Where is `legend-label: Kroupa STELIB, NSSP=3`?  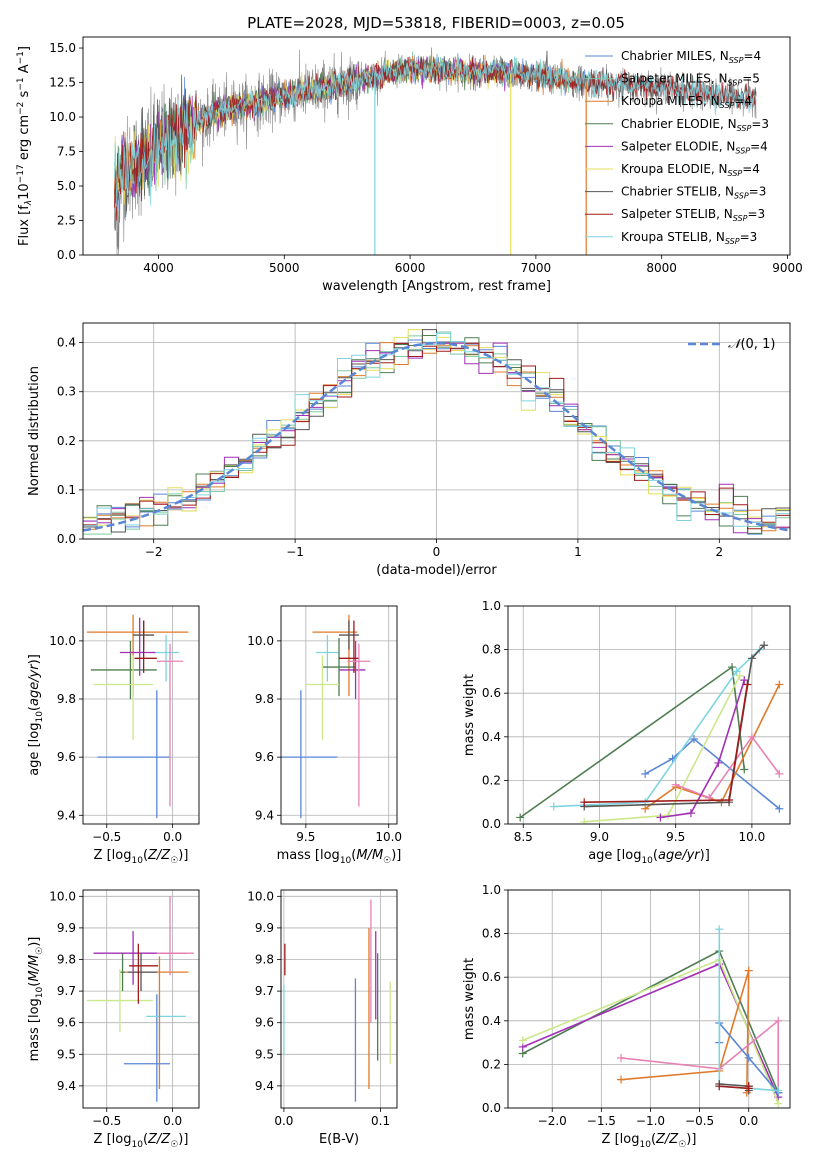 legend-label: Kroupa STELIB, NSSP=3 is located at coordinates (689, 238).